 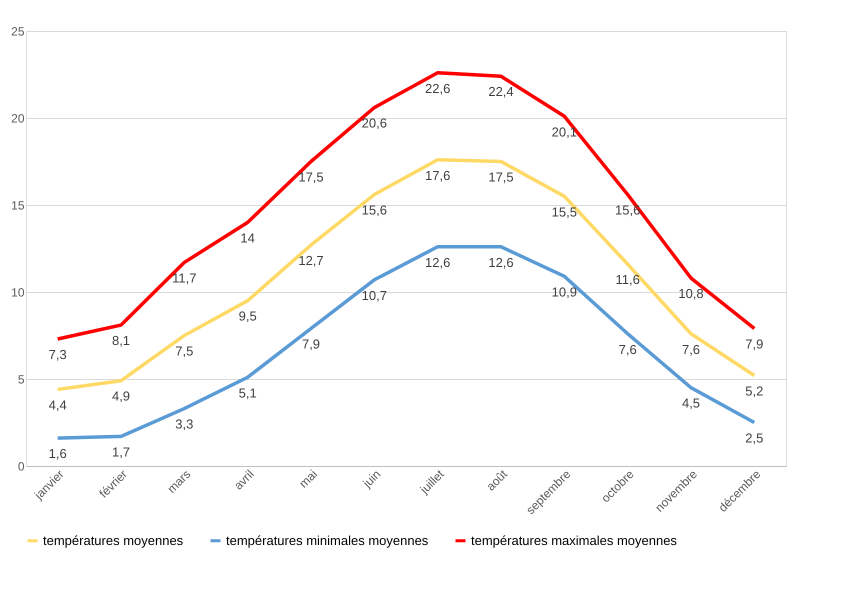 I want to click on data-label: 9,5, so click(x=247, y=316).